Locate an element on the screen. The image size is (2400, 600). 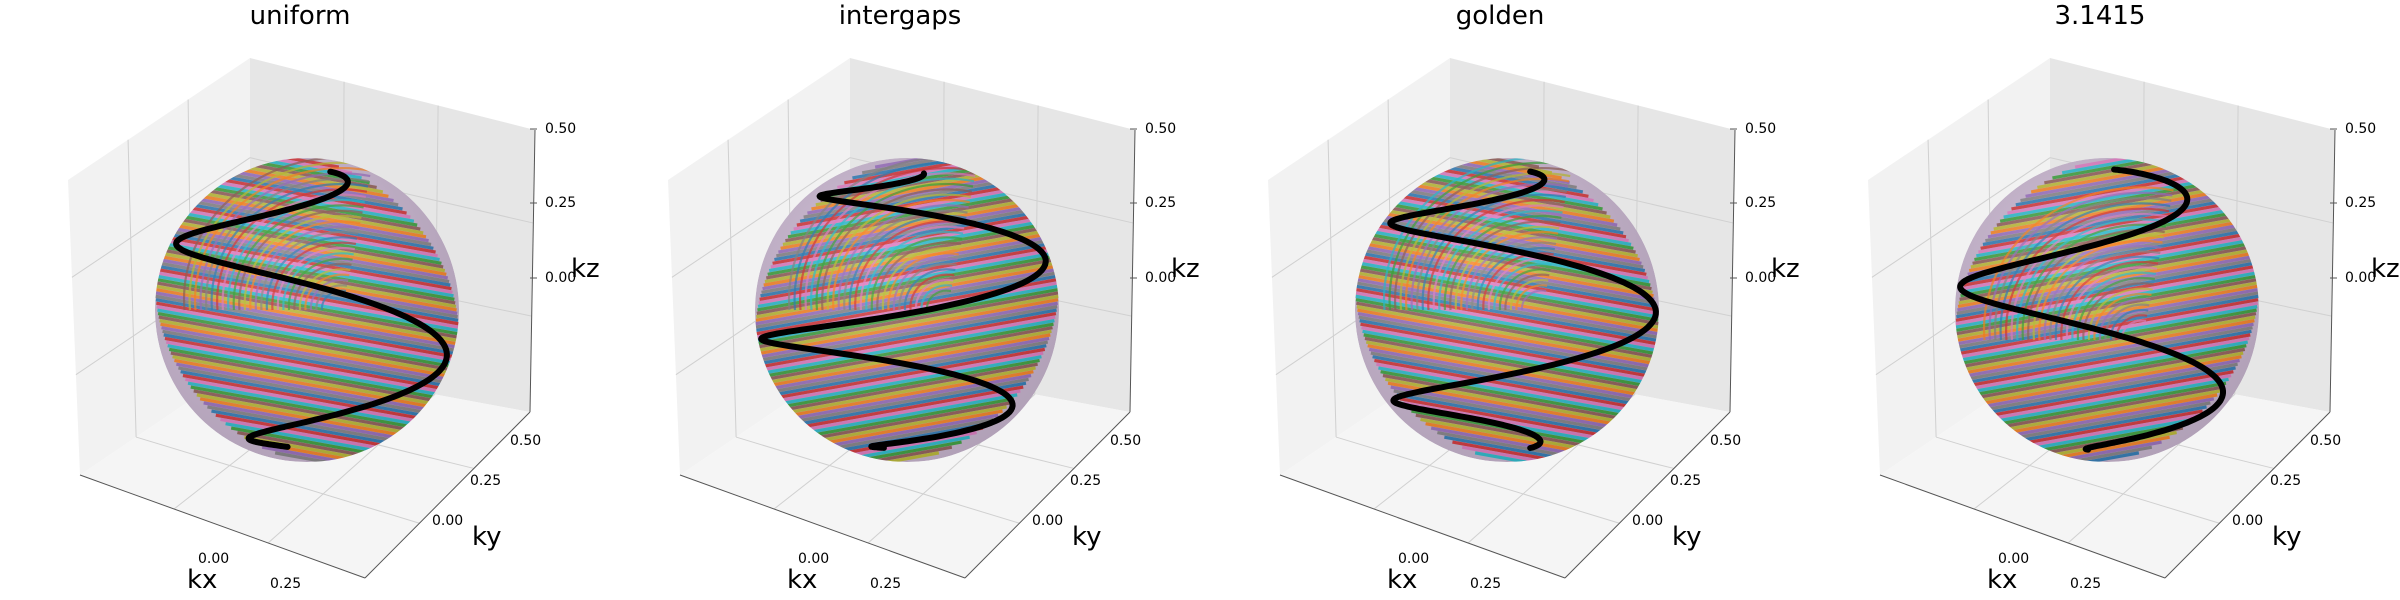
subplot-title: 3.1415 is located at coordinates (2100, 16).